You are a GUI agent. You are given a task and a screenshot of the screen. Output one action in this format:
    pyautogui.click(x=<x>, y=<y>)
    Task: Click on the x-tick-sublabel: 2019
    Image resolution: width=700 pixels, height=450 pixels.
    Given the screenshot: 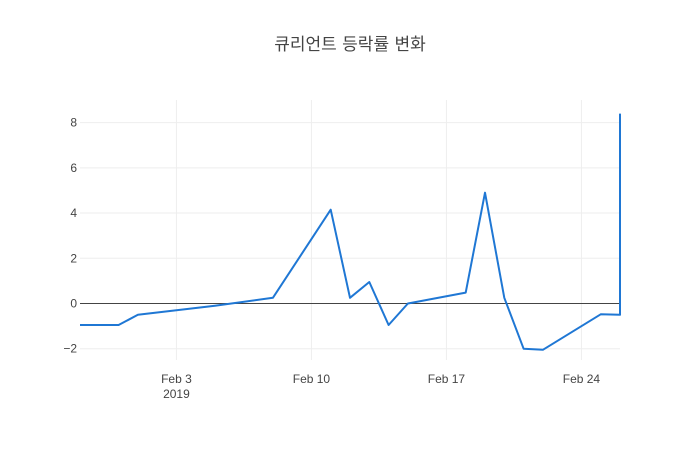 What is the action you would take?
    pyautogui.click(x=176, y=394)
    